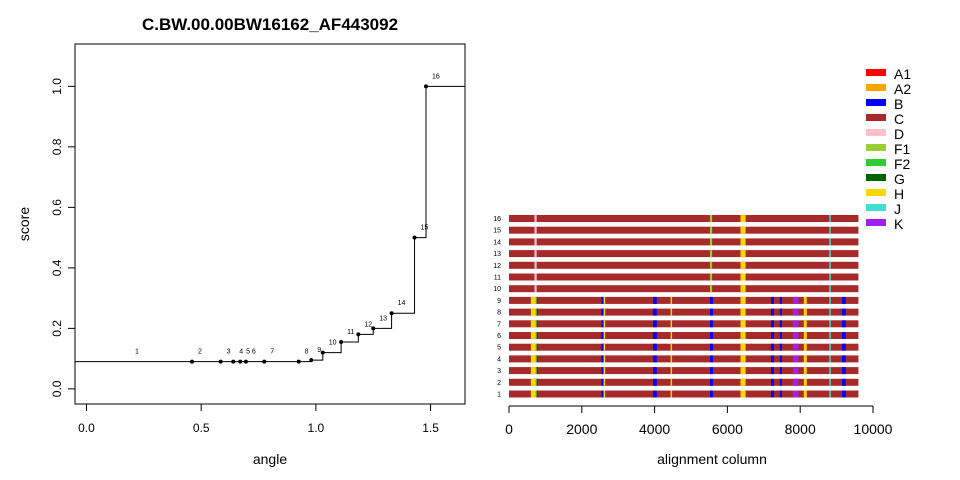  What do you see at coordinates (270, 24) in the screenshot?
I see `plot-title: C.BW.00.00BW16162_AF443092` at bounding box center [270, 24].